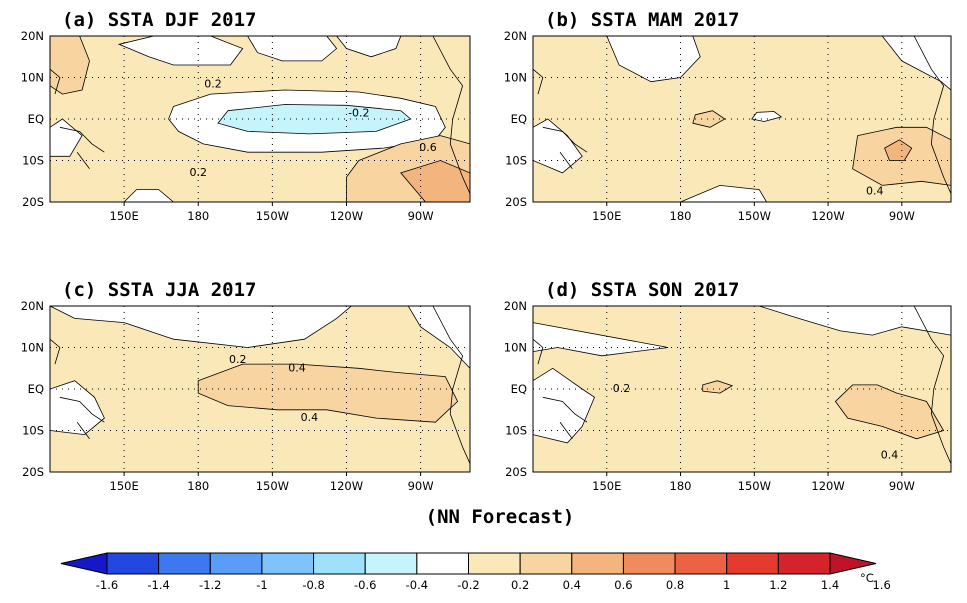 The height and width of the screenshot is (603, 967). What do you see at coordinates (468, 585) in the screenshot?
I see `colorbar-tick-label: -0.2` at bounding box center [468, 585].